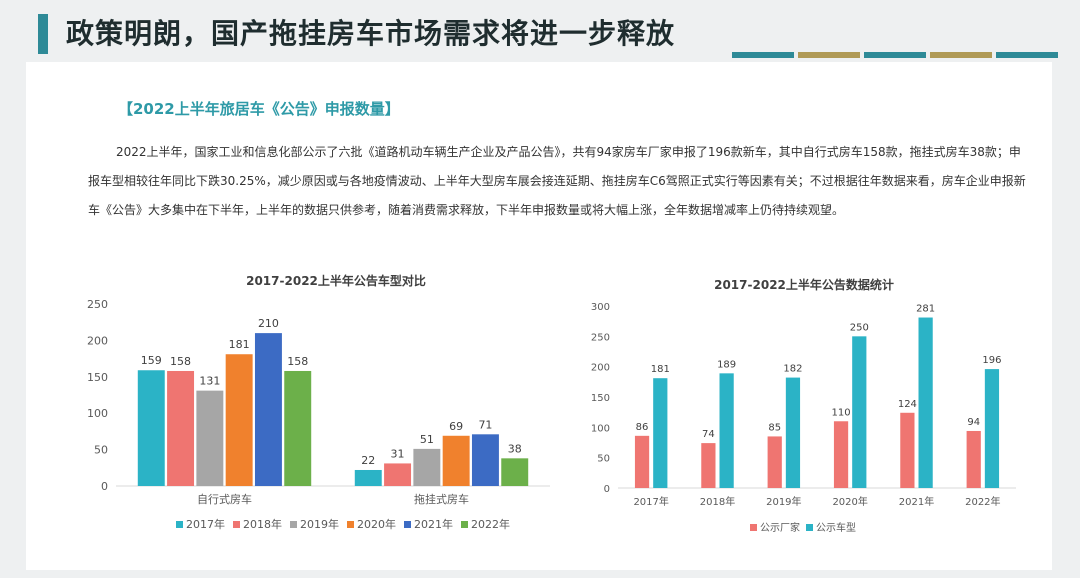 The width and height of the screenshot is (1080, 578). What do you see at coordinates (371, 33) in the screenshot?
I see `page-title: 政策明朗，国产拖挂房车市场需求将进一步释放` at bounding box center [371, 33].